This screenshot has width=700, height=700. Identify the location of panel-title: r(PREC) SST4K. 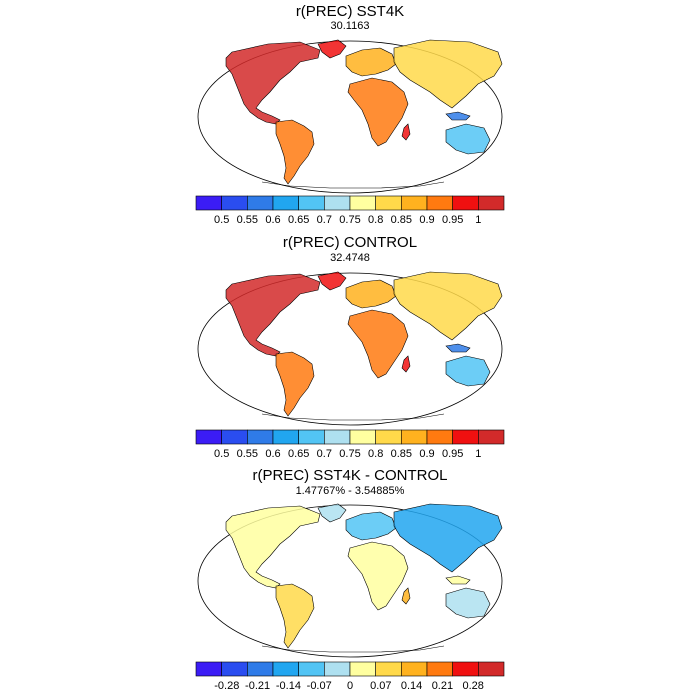
(350, 11).